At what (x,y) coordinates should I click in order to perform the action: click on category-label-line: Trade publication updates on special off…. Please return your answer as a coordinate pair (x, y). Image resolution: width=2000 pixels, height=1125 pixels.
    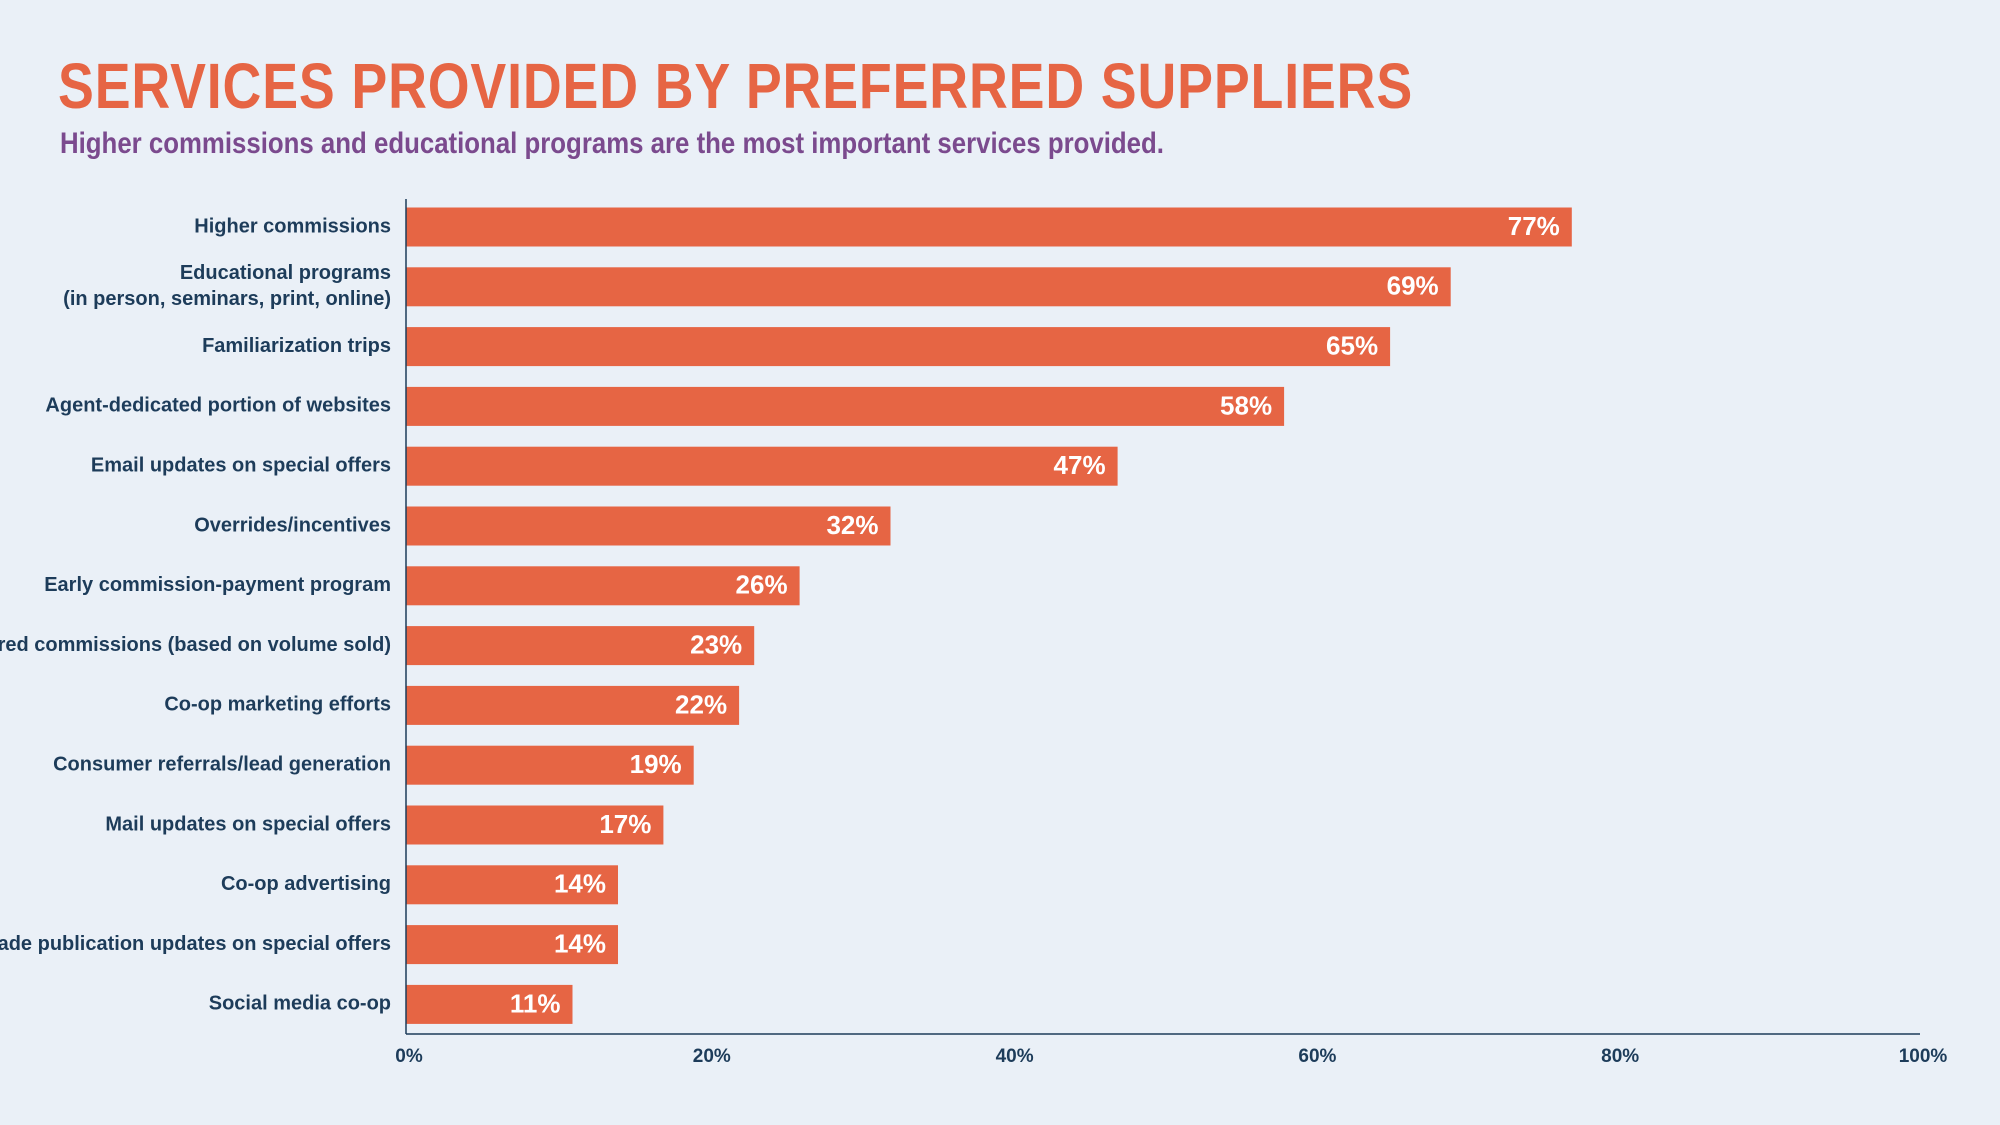
    Looking at the image, I should click on (195, 944).